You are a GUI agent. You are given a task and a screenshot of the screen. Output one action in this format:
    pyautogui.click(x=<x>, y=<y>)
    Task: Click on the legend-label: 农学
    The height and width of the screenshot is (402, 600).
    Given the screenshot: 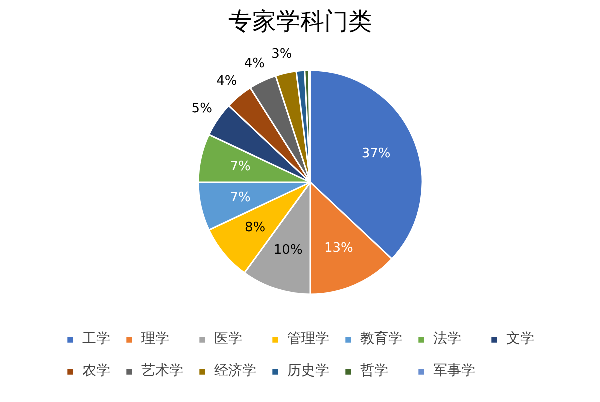 What is the action you would take?
    pyautogui.click(x=96, y=371)
    